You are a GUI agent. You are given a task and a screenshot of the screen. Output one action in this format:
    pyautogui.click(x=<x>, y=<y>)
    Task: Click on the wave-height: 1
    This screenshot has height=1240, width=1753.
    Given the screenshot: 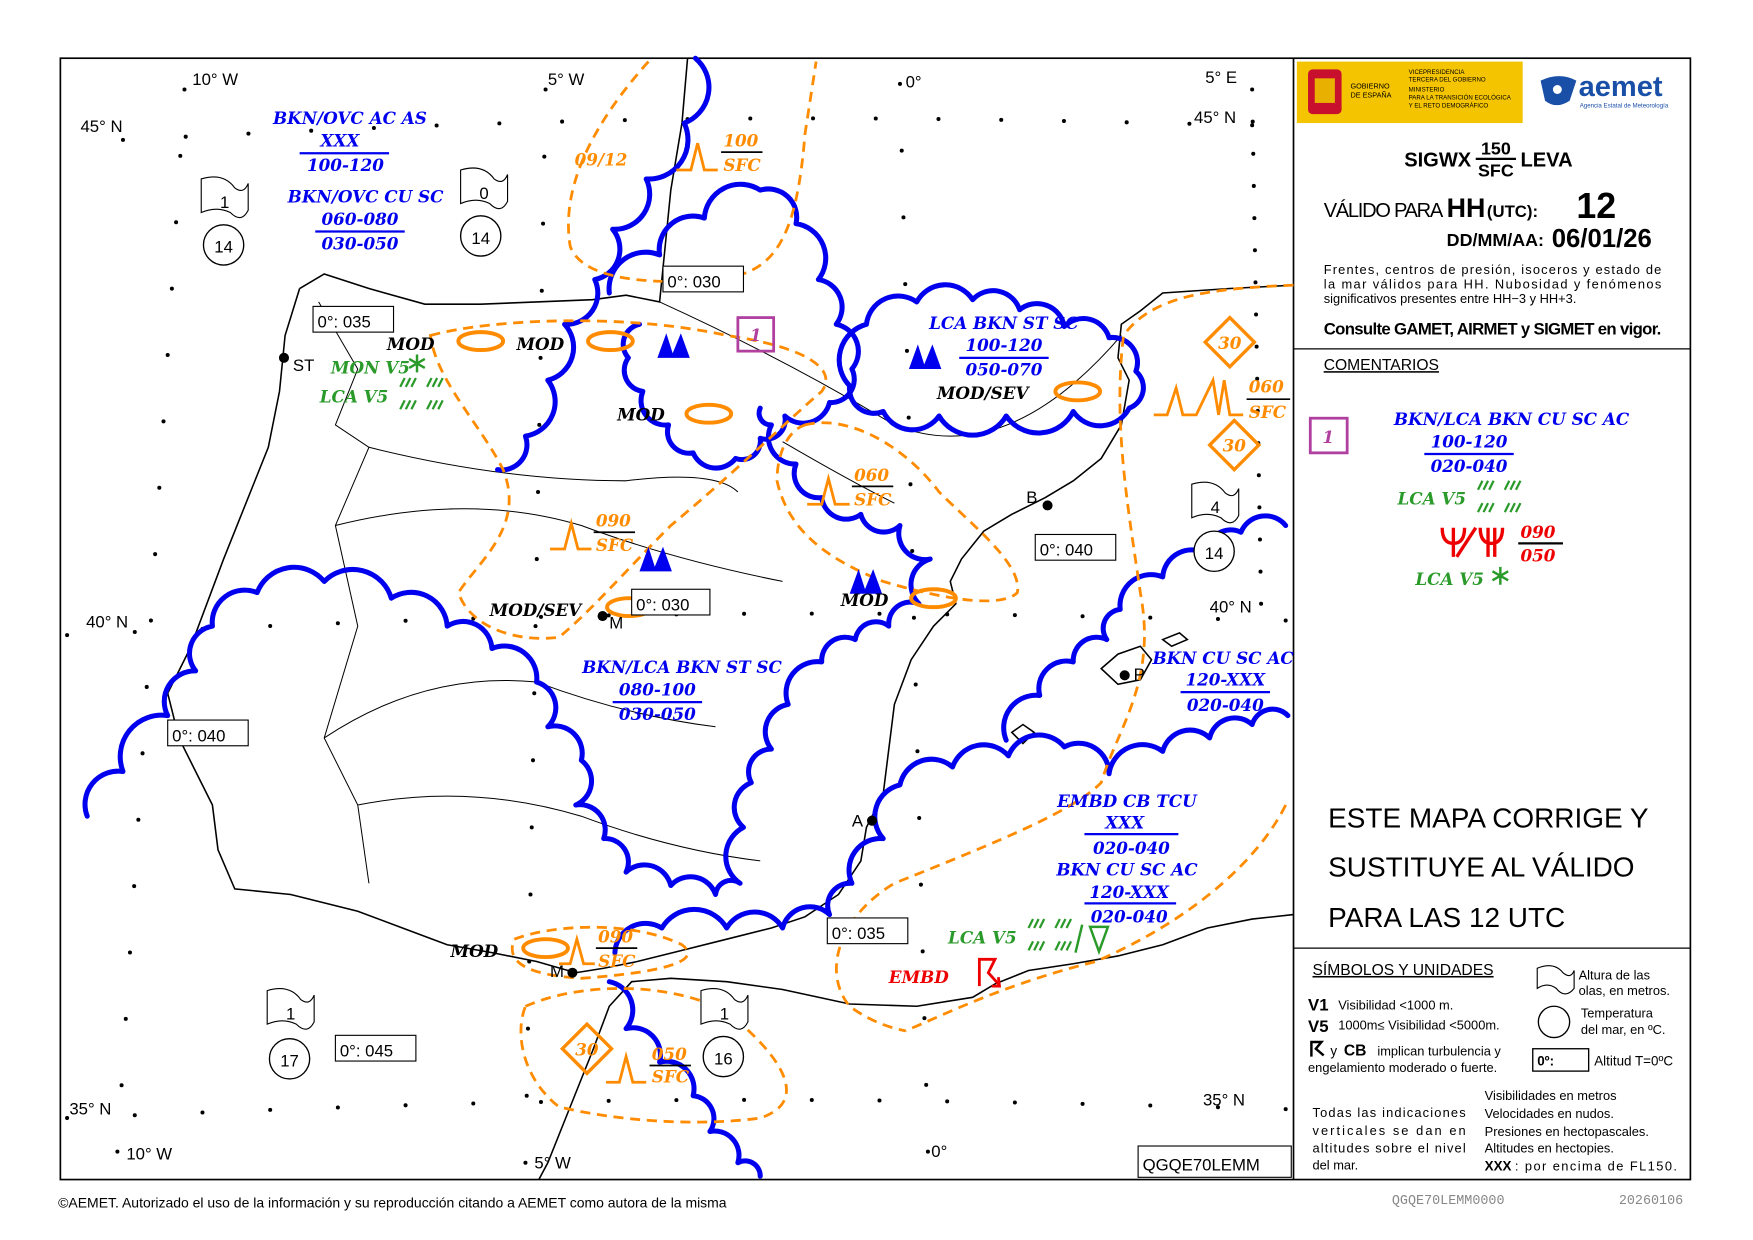 What is the action you would take?
    pyautogui.click(x=224, y=202)
    